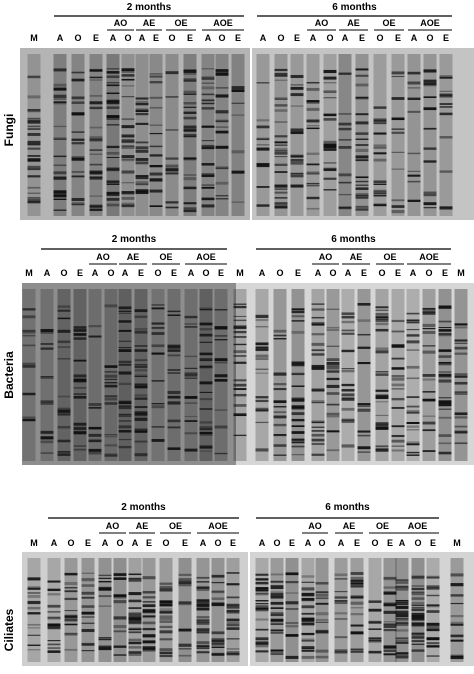  What do you see at coordinates (180, 23) in the screenshot?
I see `subgroup-label: OE` at bounding box center [180, 23].